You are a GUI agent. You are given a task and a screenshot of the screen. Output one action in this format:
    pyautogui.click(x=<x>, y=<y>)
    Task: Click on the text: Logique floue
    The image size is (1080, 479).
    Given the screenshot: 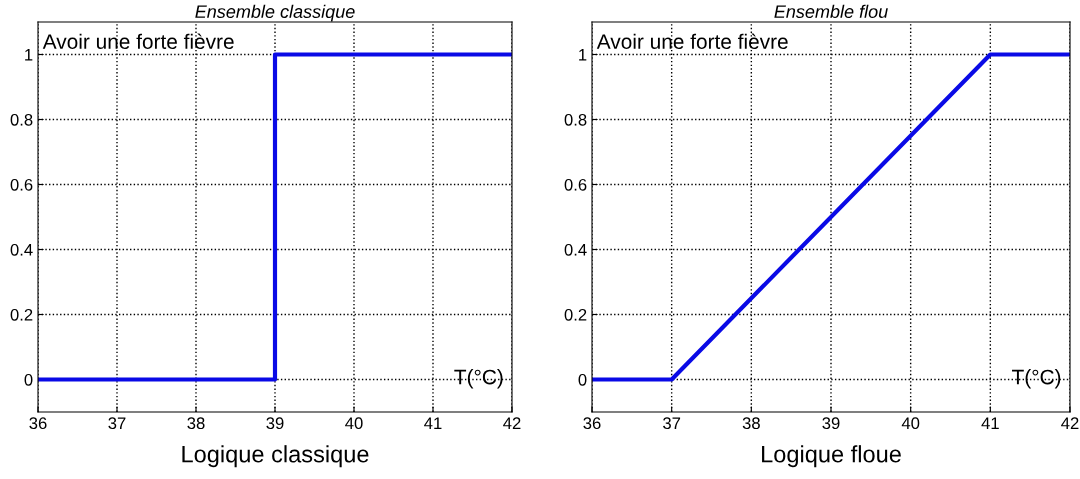 What is the action you would take?
    pyautogui.click(x=831, y=456)
    